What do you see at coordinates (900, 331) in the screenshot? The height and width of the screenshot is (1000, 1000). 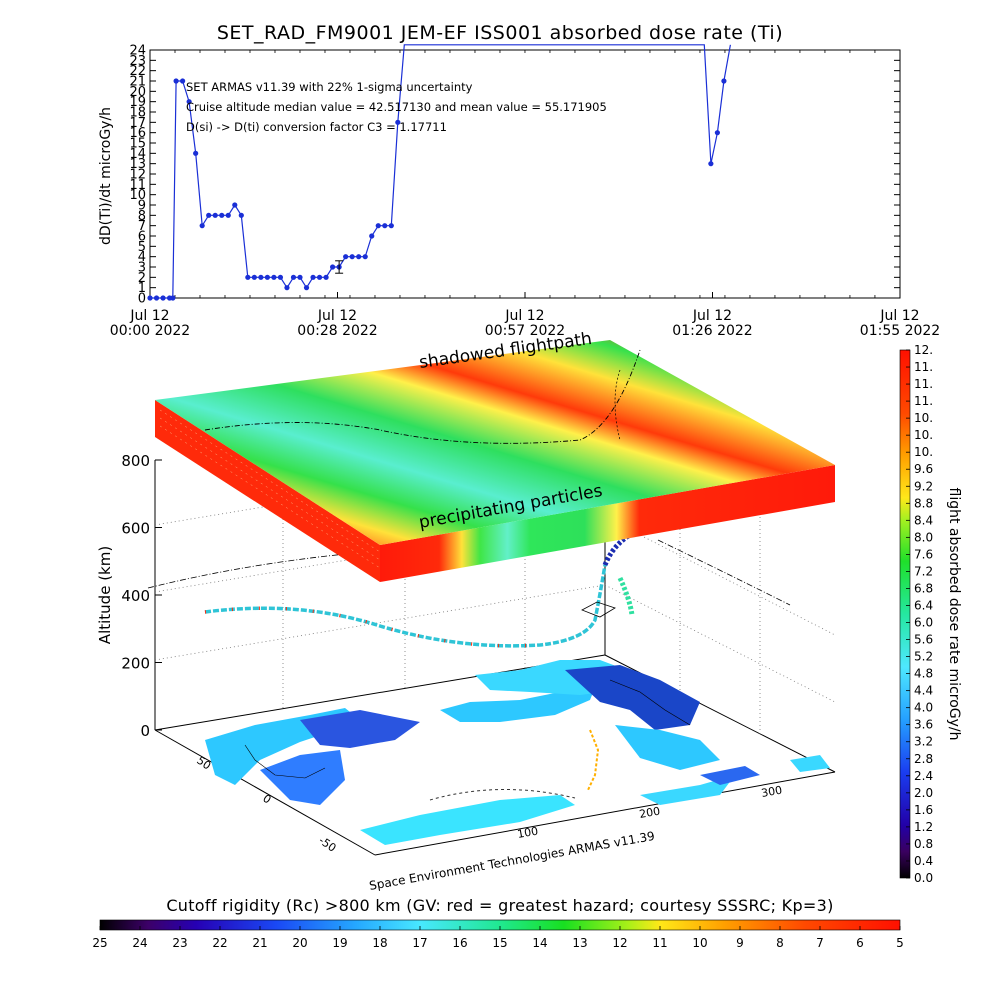 I see `x-tick-label-time: 01:55 2022` at bounding box center [900, 331].